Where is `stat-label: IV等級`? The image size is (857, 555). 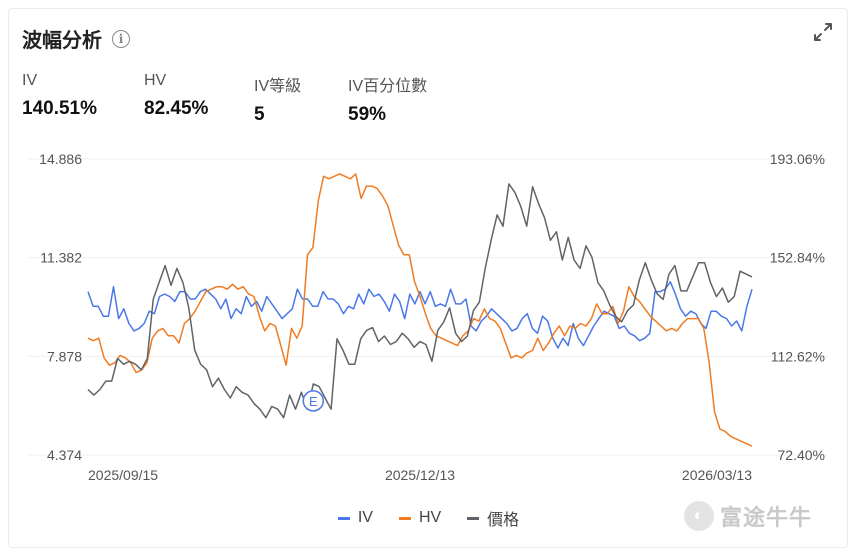
stat-label: IV等級 is located at coordinates (278, 86).